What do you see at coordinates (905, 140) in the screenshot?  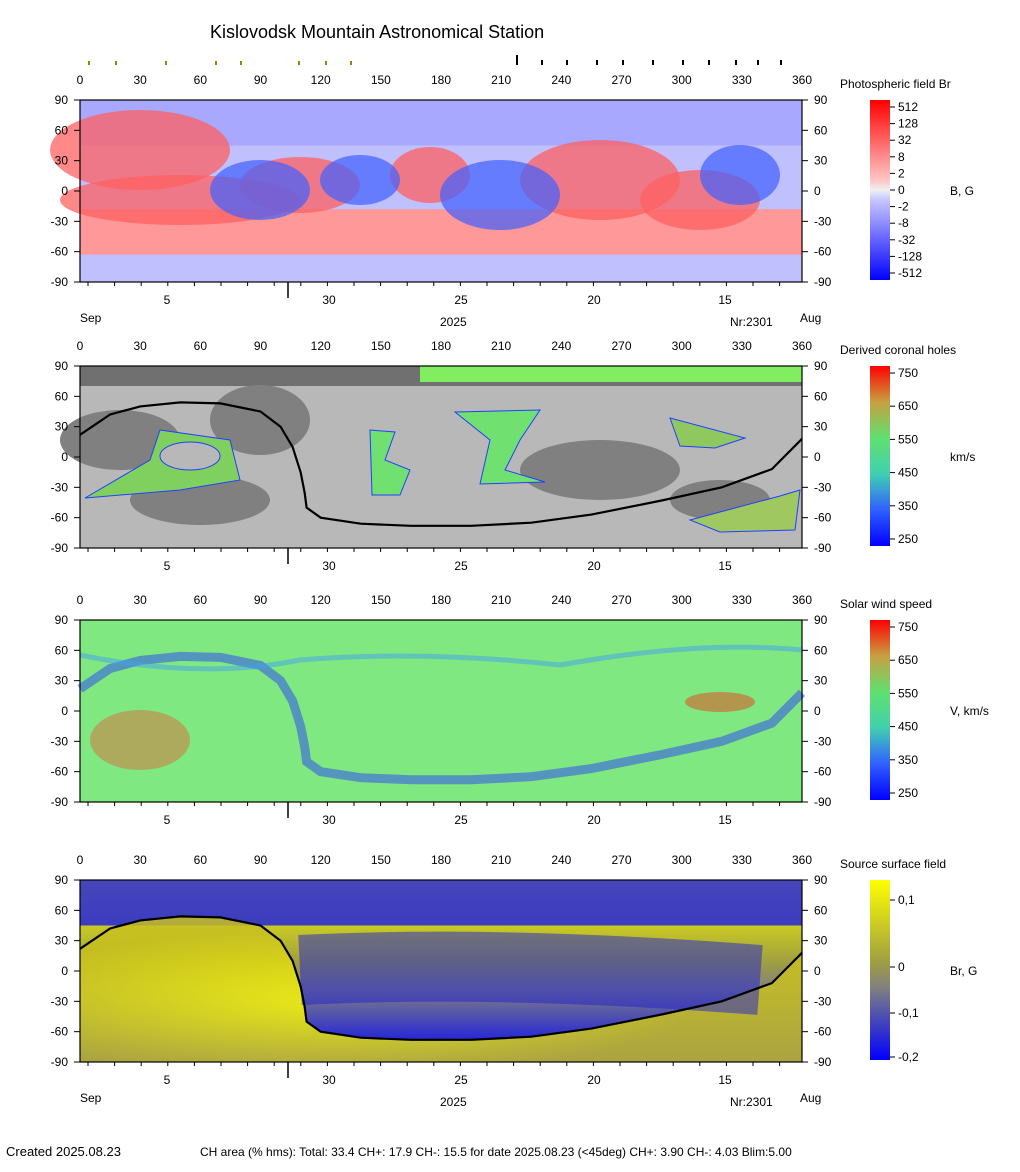 I see `colorbar-label: 32` at bounding box center [905, 140].